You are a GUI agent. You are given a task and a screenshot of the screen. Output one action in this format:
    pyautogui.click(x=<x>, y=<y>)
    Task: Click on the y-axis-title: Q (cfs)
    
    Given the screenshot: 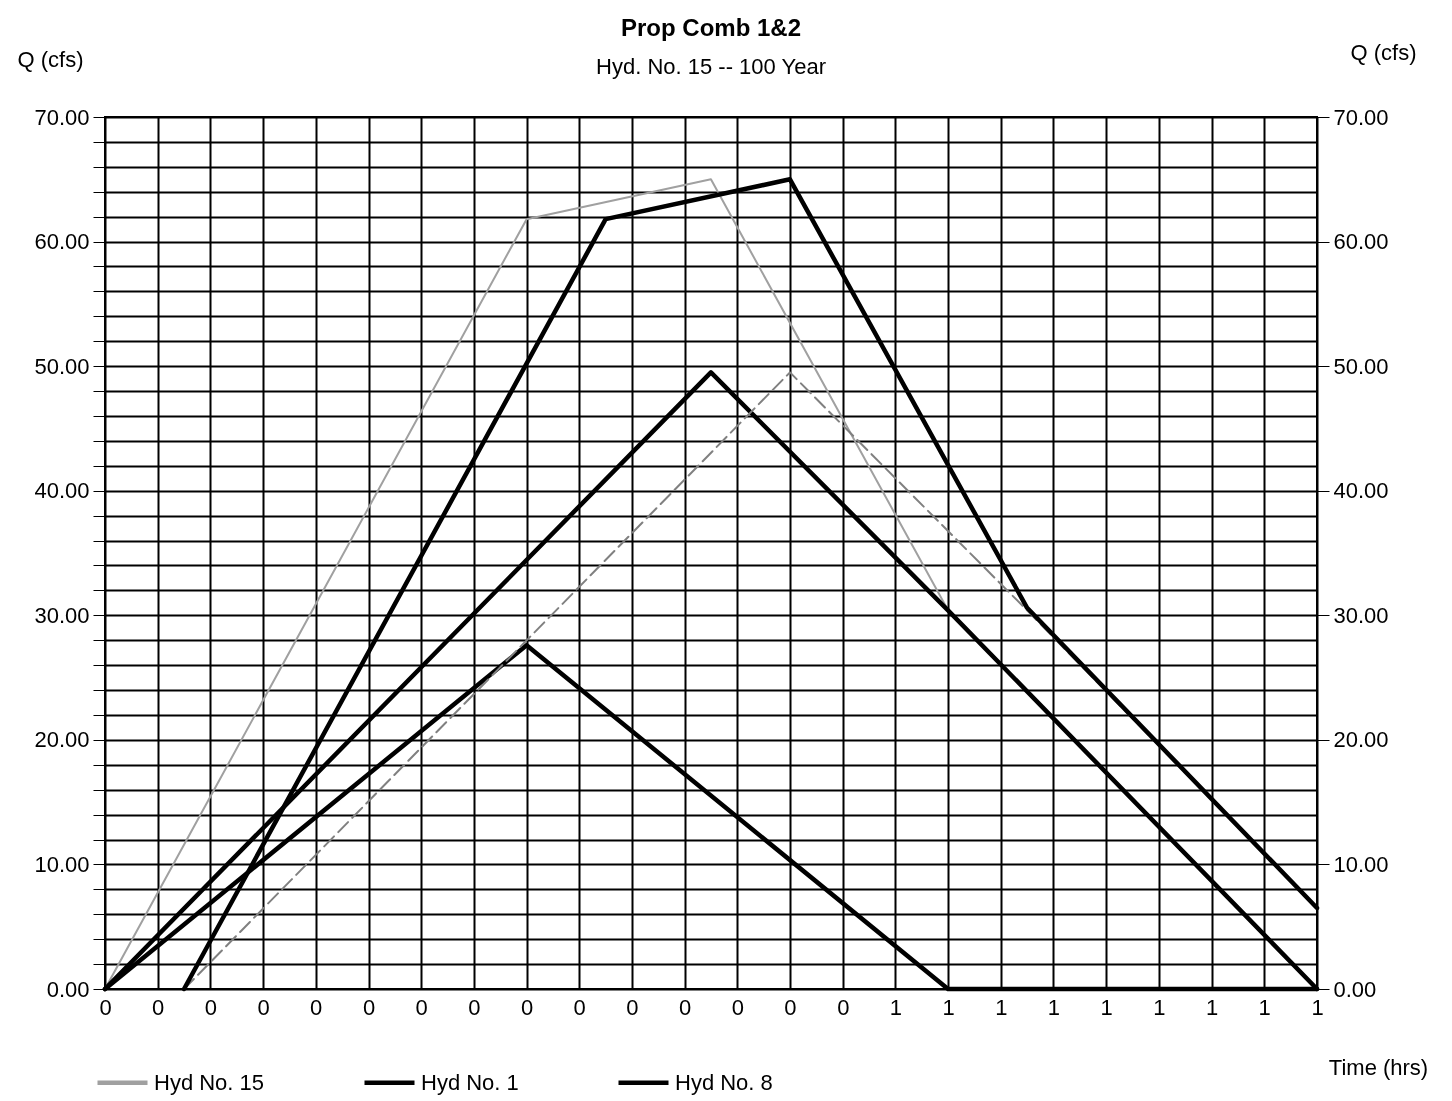 What is the action you would take?
    pyautogui.click(x=50, y=59)
    